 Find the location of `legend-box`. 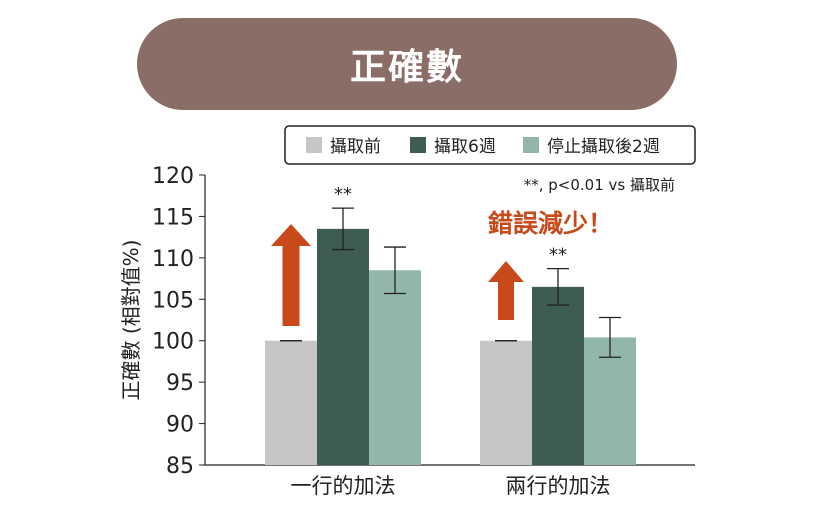

legend-box is located at coordinates (490, 145).